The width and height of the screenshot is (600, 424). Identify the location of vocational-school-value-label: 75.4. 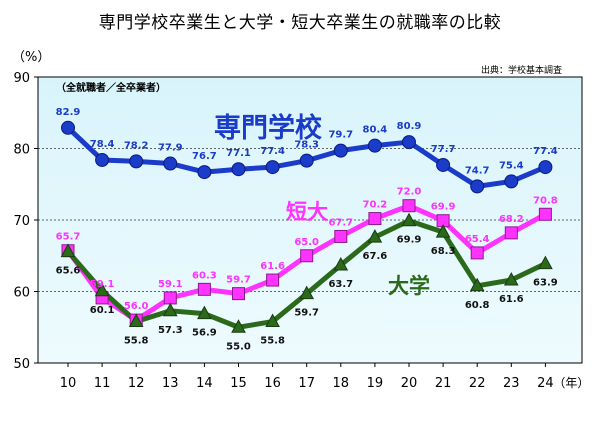
(511, 165).